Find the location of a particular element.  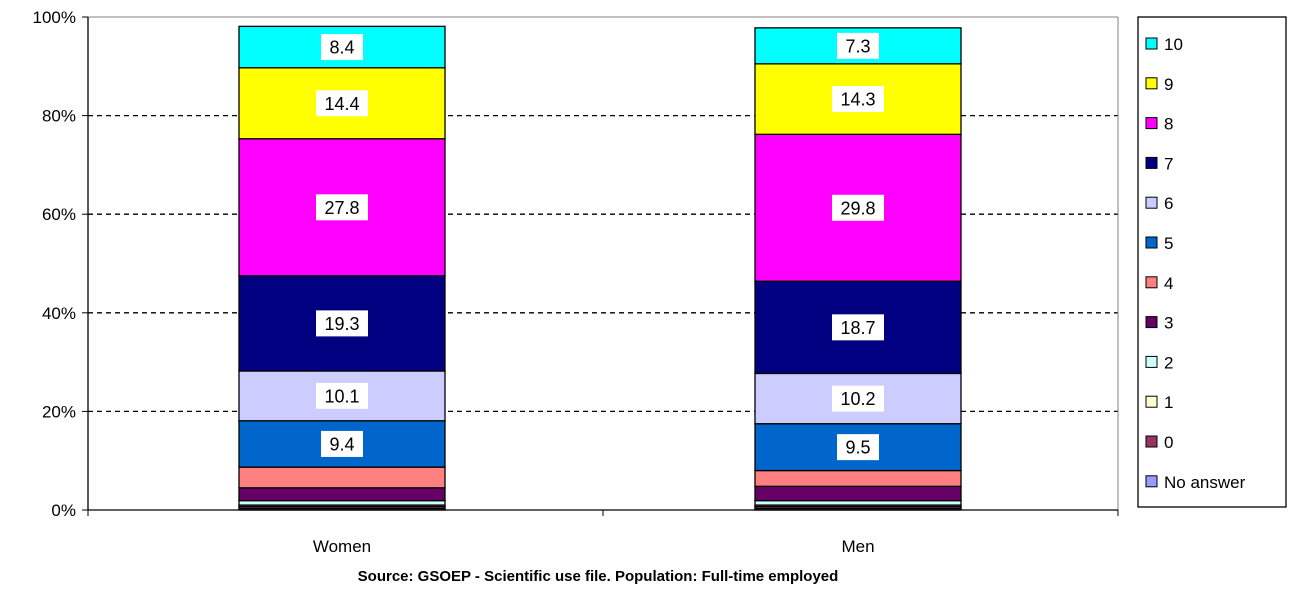

x-tick-label: Women is located at coordinates (342, 546).